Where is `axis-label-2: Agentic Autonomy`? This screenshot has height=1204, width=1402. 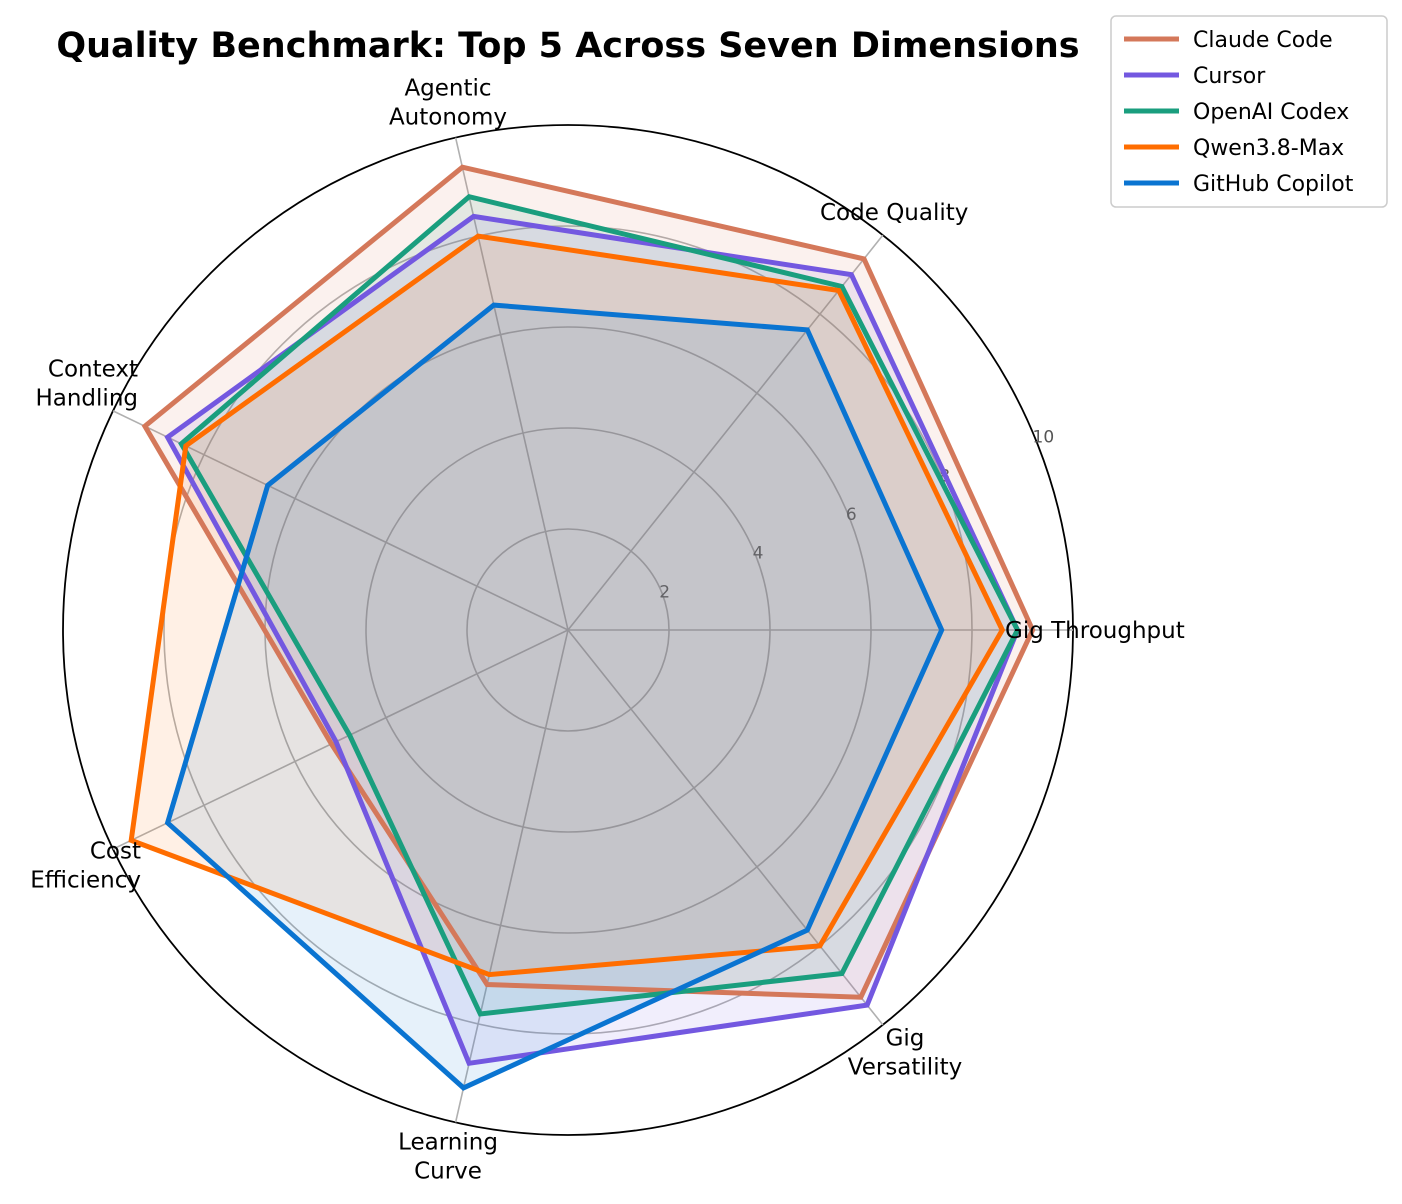 axis-label-2: Agentic Autonomy is located at coordinates (448, 103).